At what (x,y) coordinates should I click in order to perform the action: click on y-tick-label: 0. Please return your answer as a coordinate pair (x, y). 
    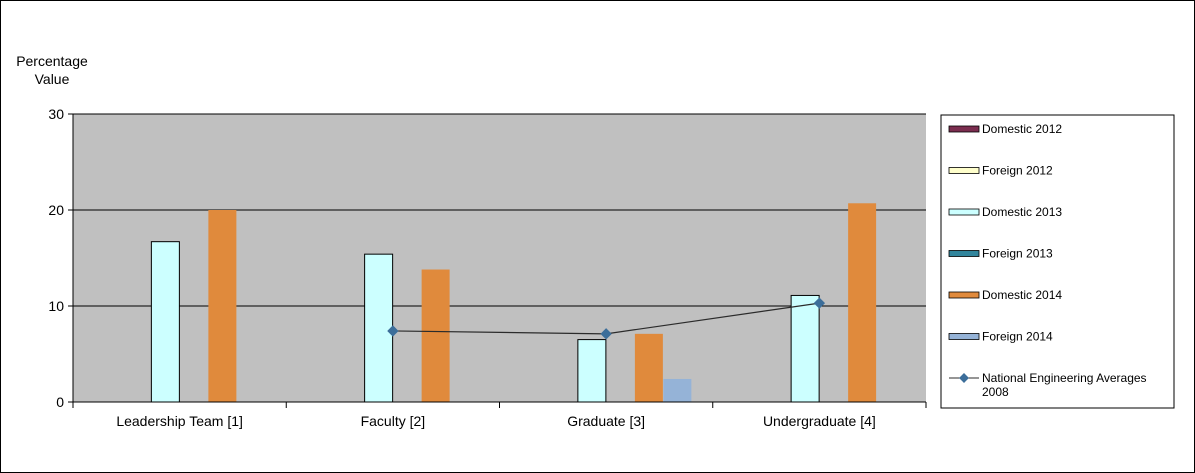
    Looking at the image, I should click on (60, 402).